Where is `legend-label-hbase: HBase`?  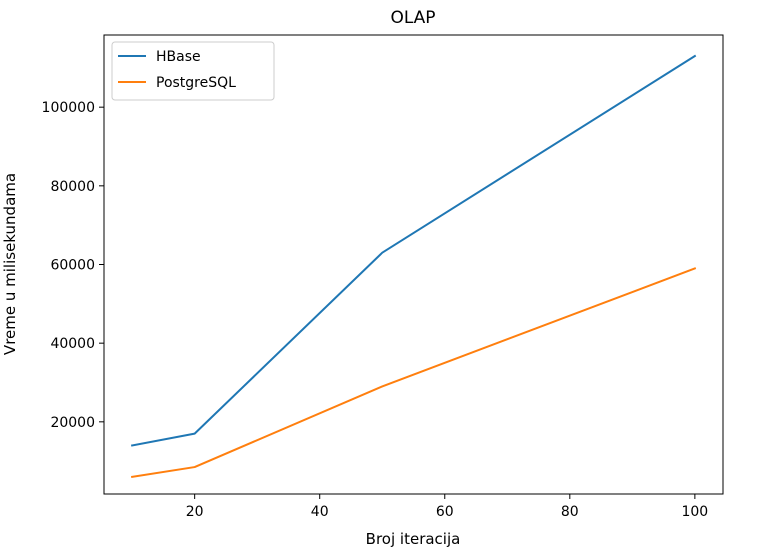 legend-label-hbase: HBase is located at coordinates (178, 57).